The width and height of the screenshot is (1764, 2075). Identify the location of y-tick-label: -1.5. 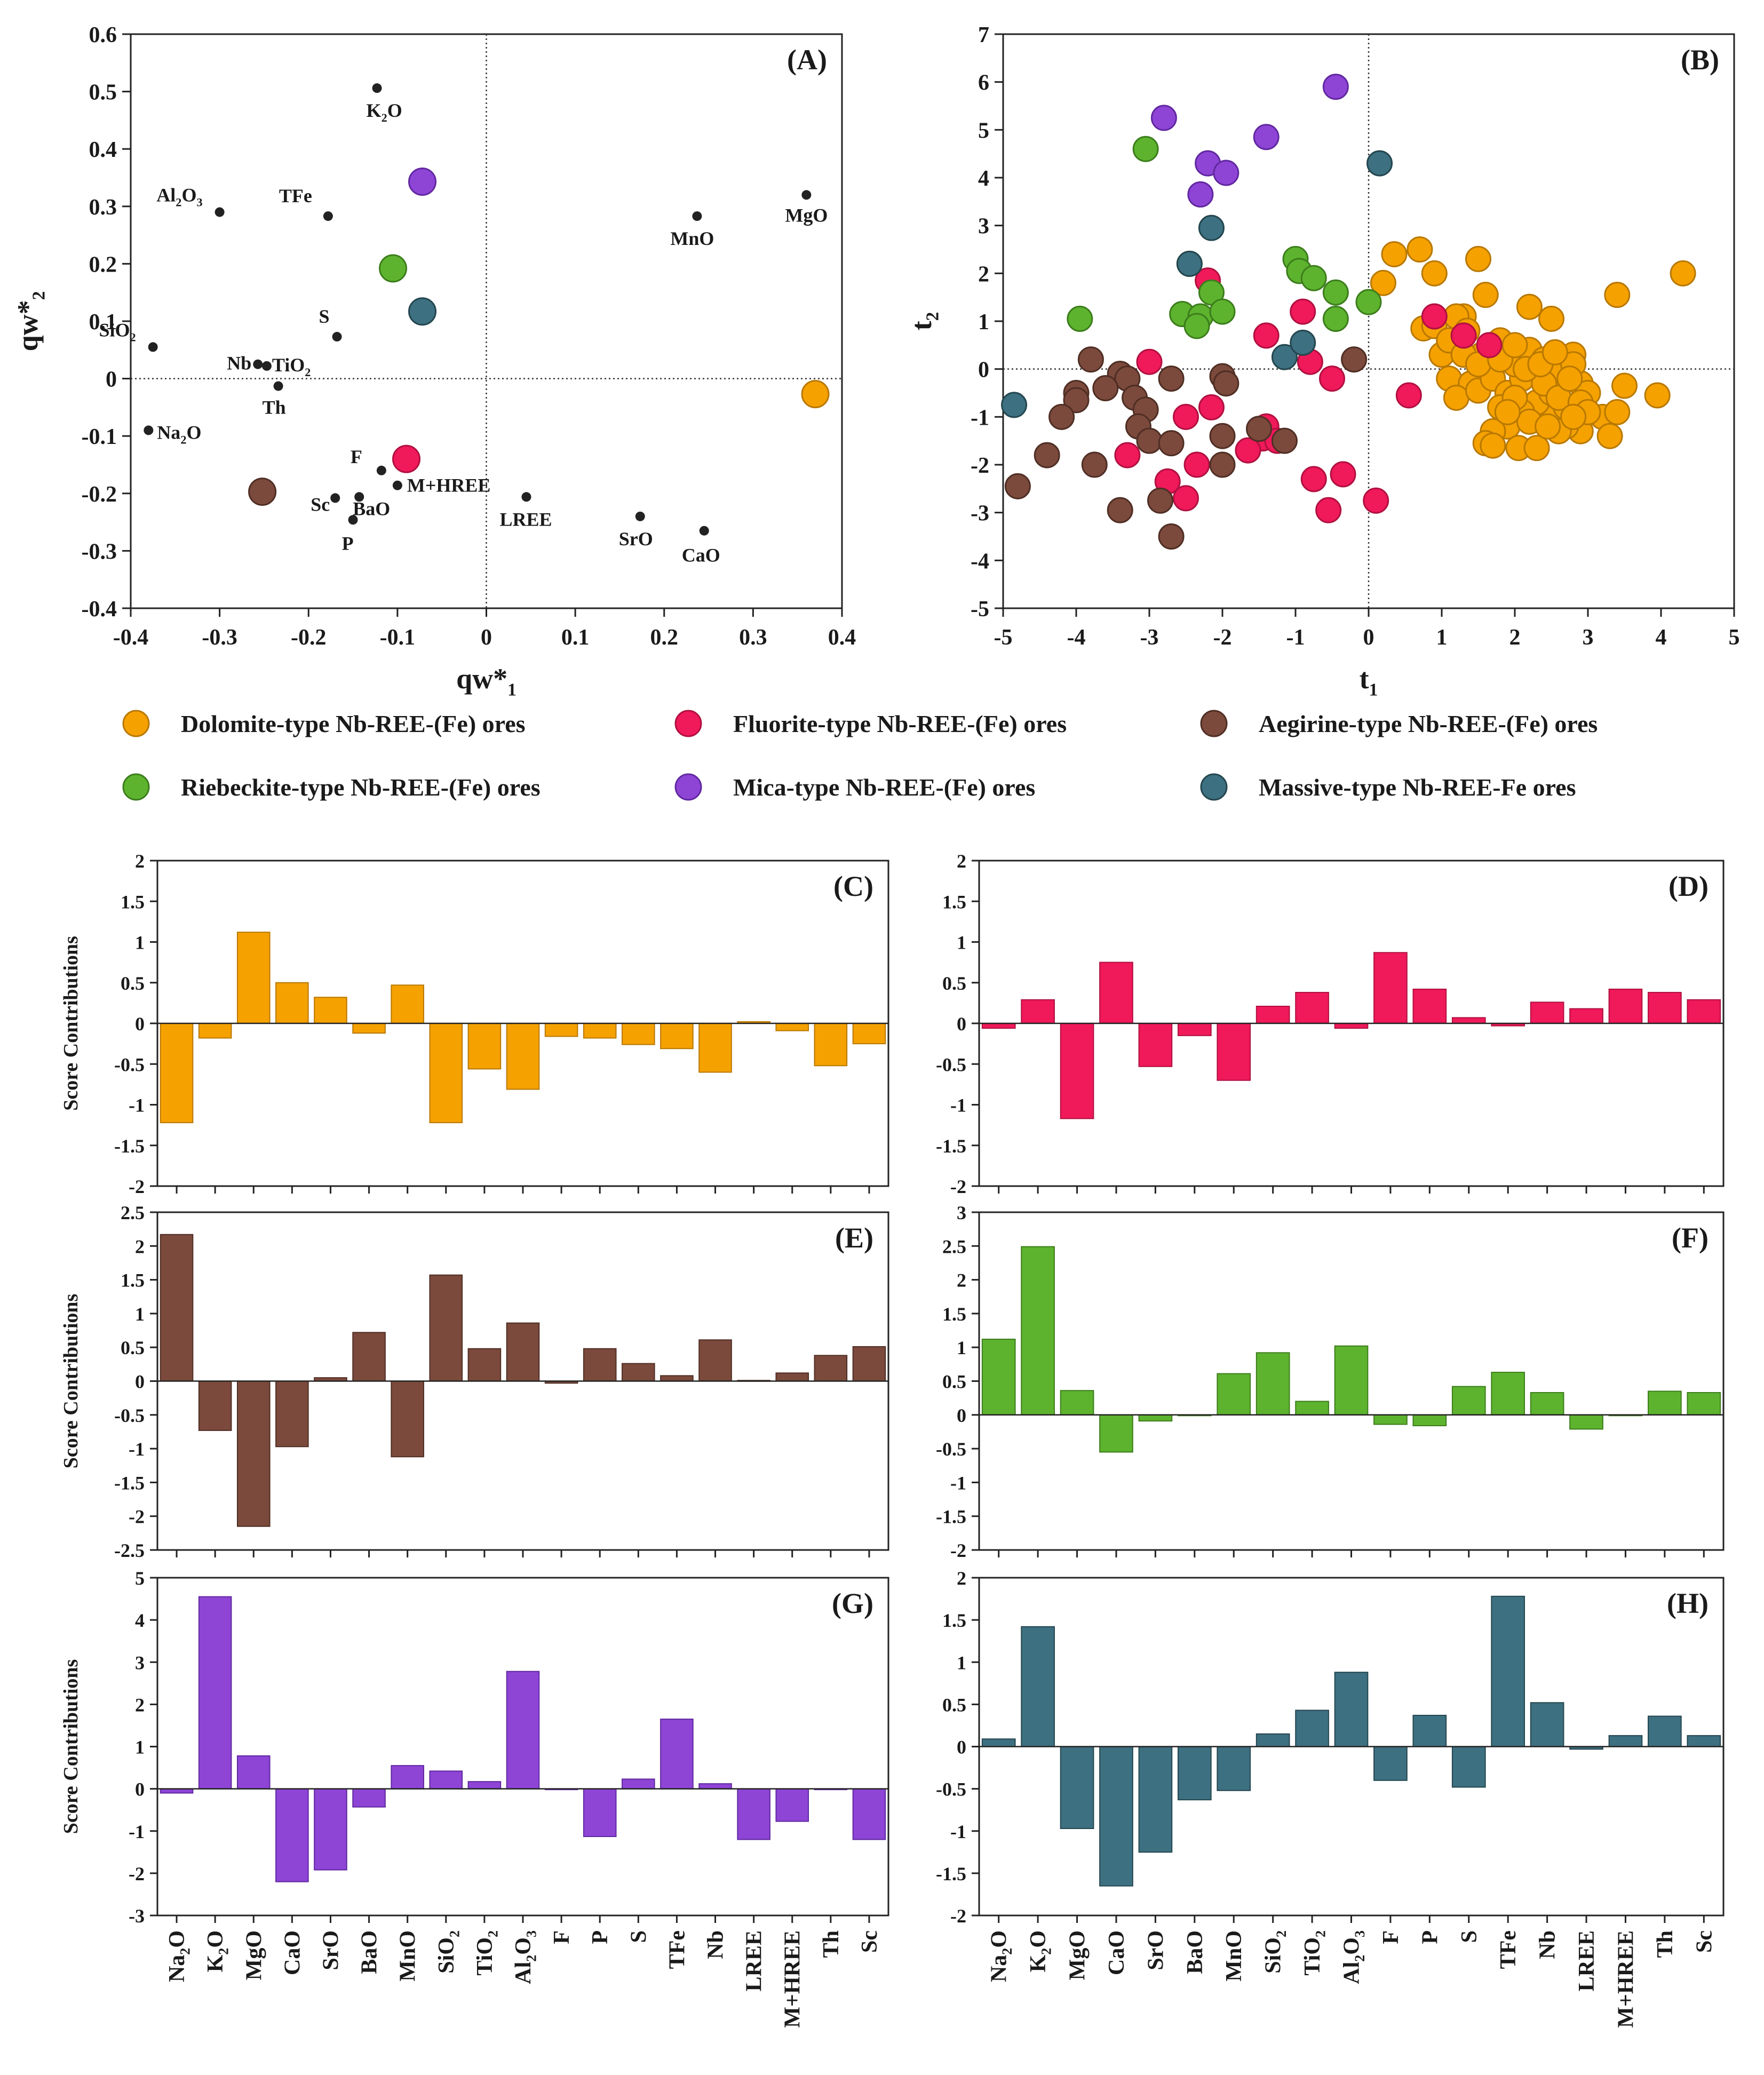
(951, 1517).